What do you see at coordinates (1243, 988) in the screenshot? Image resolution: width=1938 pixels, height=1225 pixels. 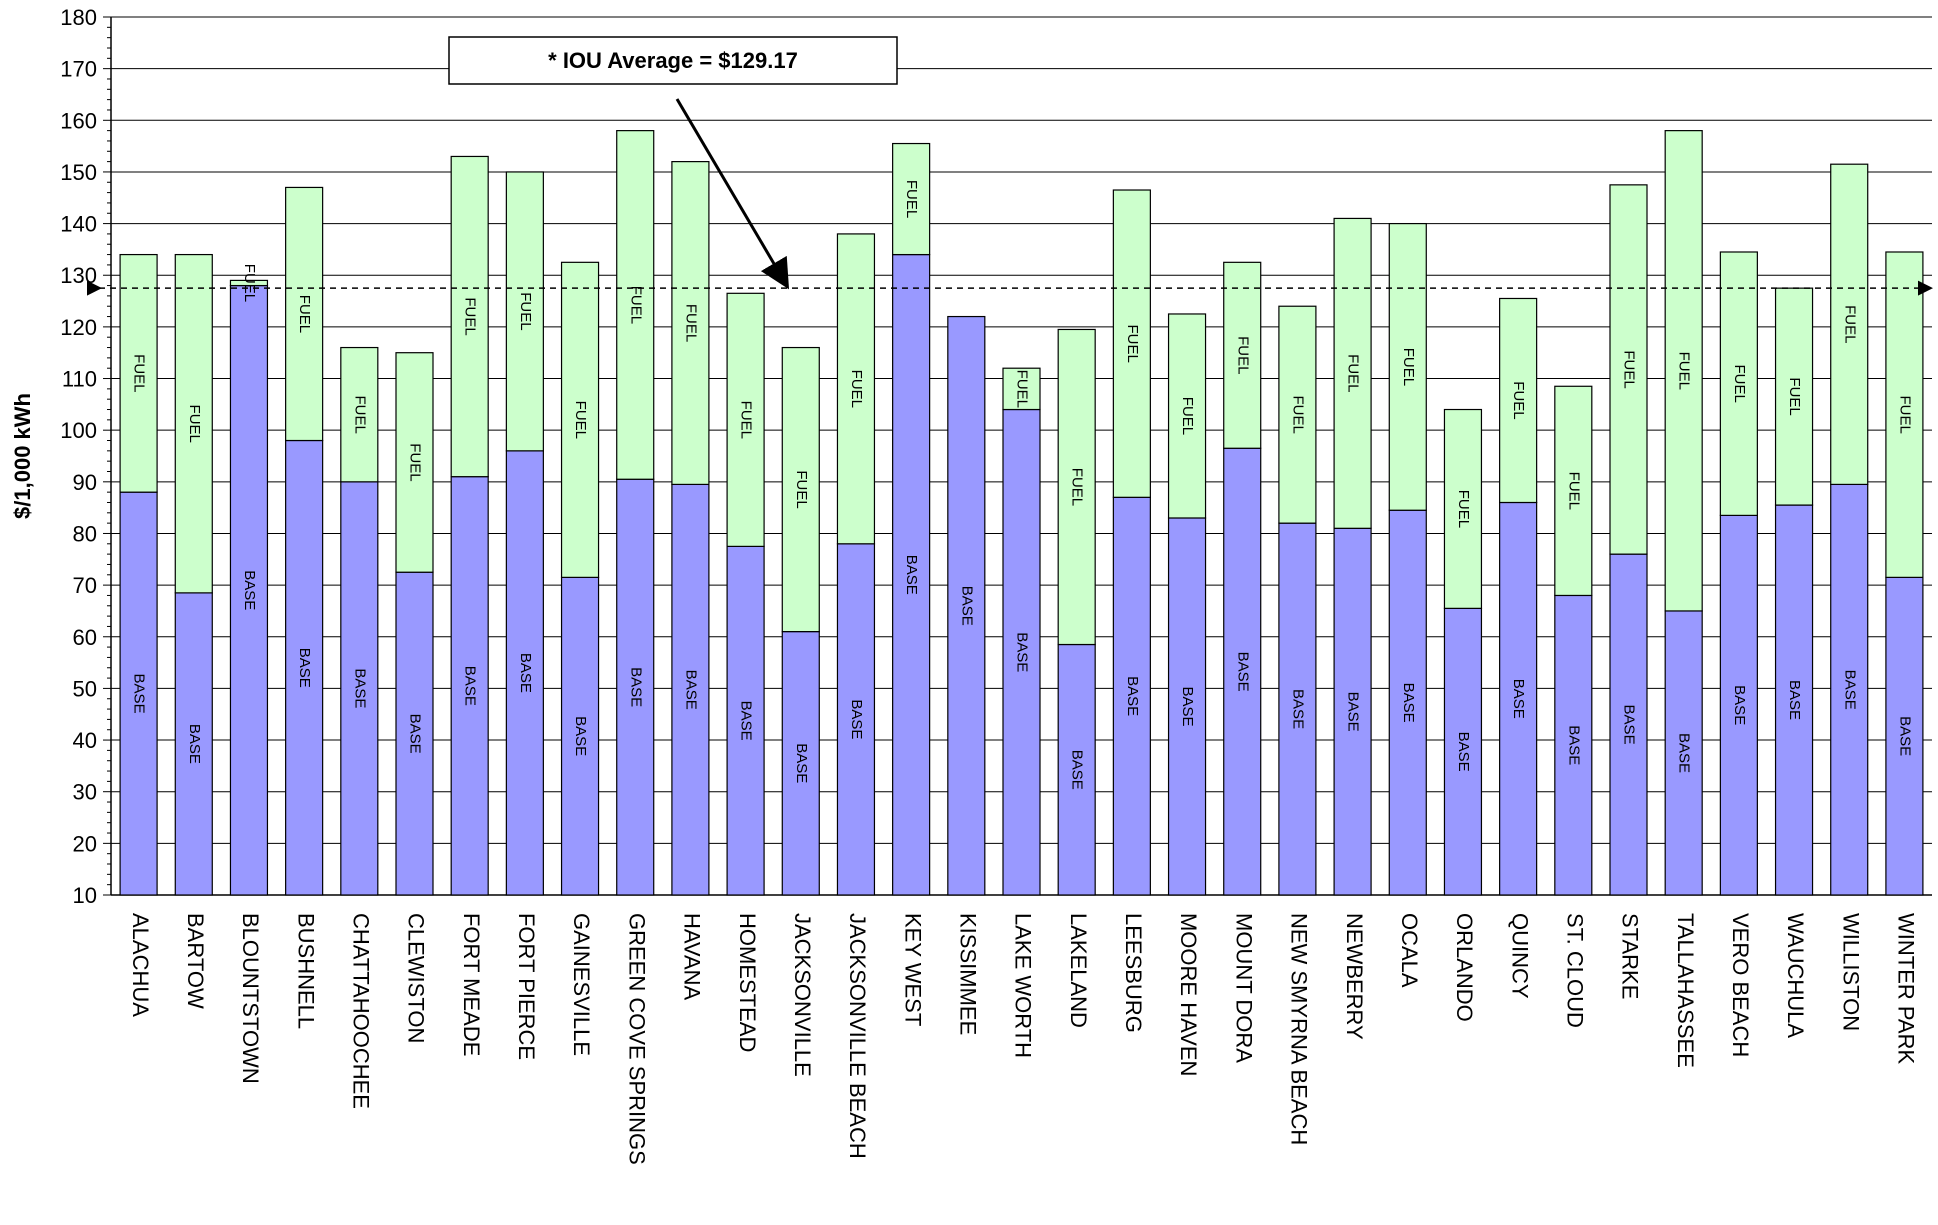 I see `x-tick-label: MOUNT DORA` at bounding box center [1243, 988].